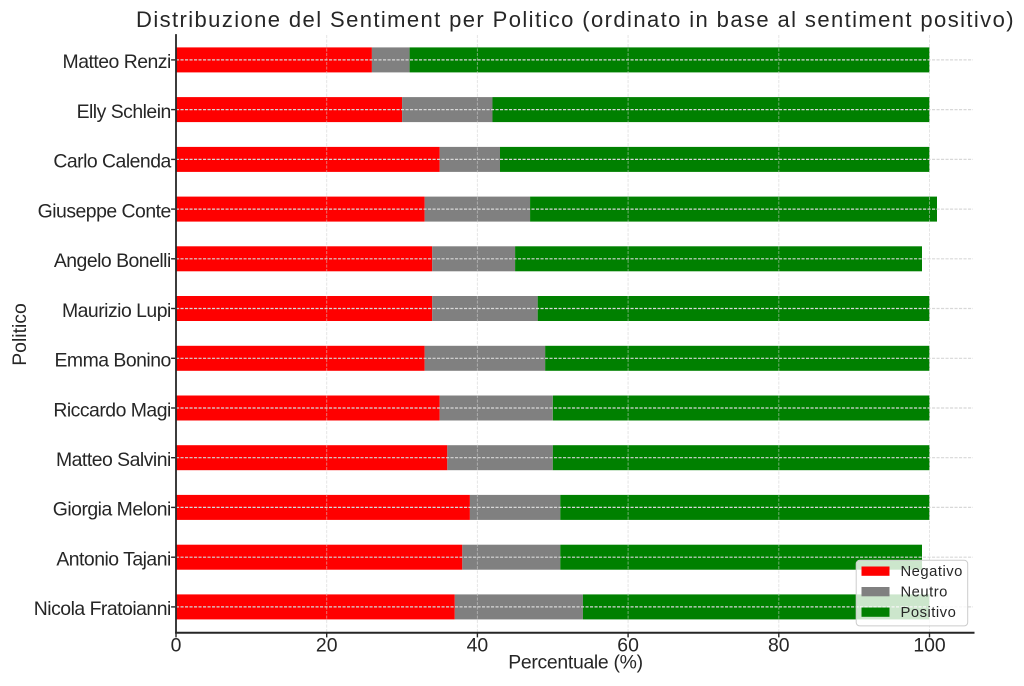  I want to click on svg-text: 20, so click(327, 646).